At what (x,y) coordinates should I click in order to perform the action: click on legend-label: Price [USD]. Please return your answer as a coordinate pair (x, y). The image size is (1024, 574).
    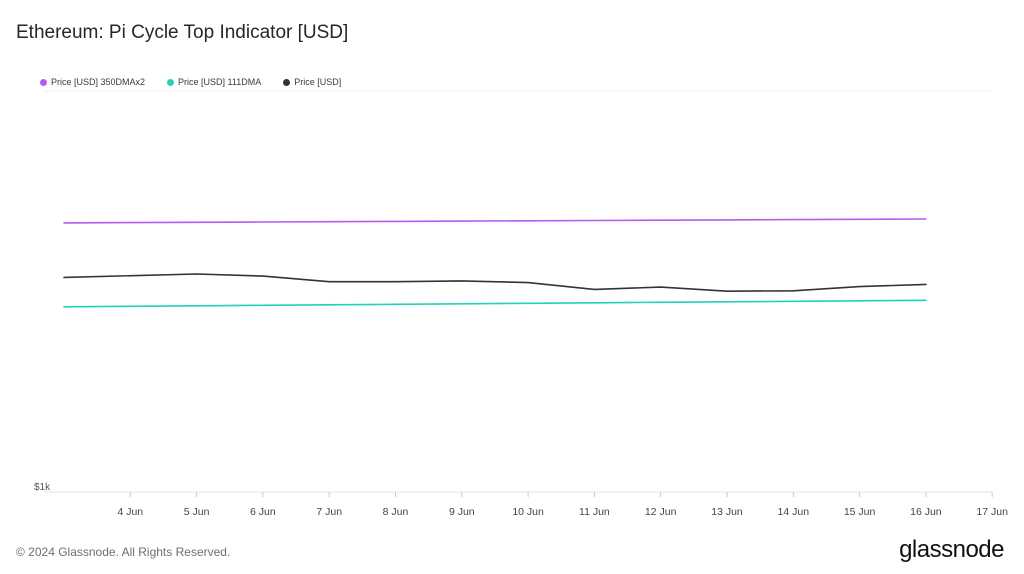
    Looking at the image, I should click on (318, 82).